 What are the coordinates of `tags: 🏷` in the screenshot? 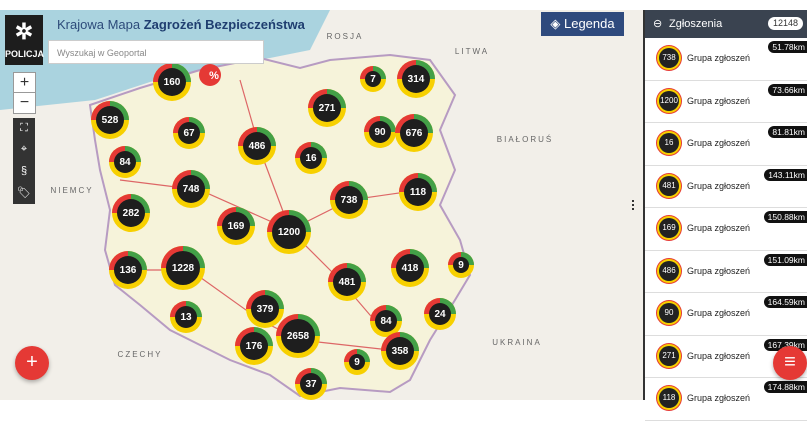 It's located at (24, 193).